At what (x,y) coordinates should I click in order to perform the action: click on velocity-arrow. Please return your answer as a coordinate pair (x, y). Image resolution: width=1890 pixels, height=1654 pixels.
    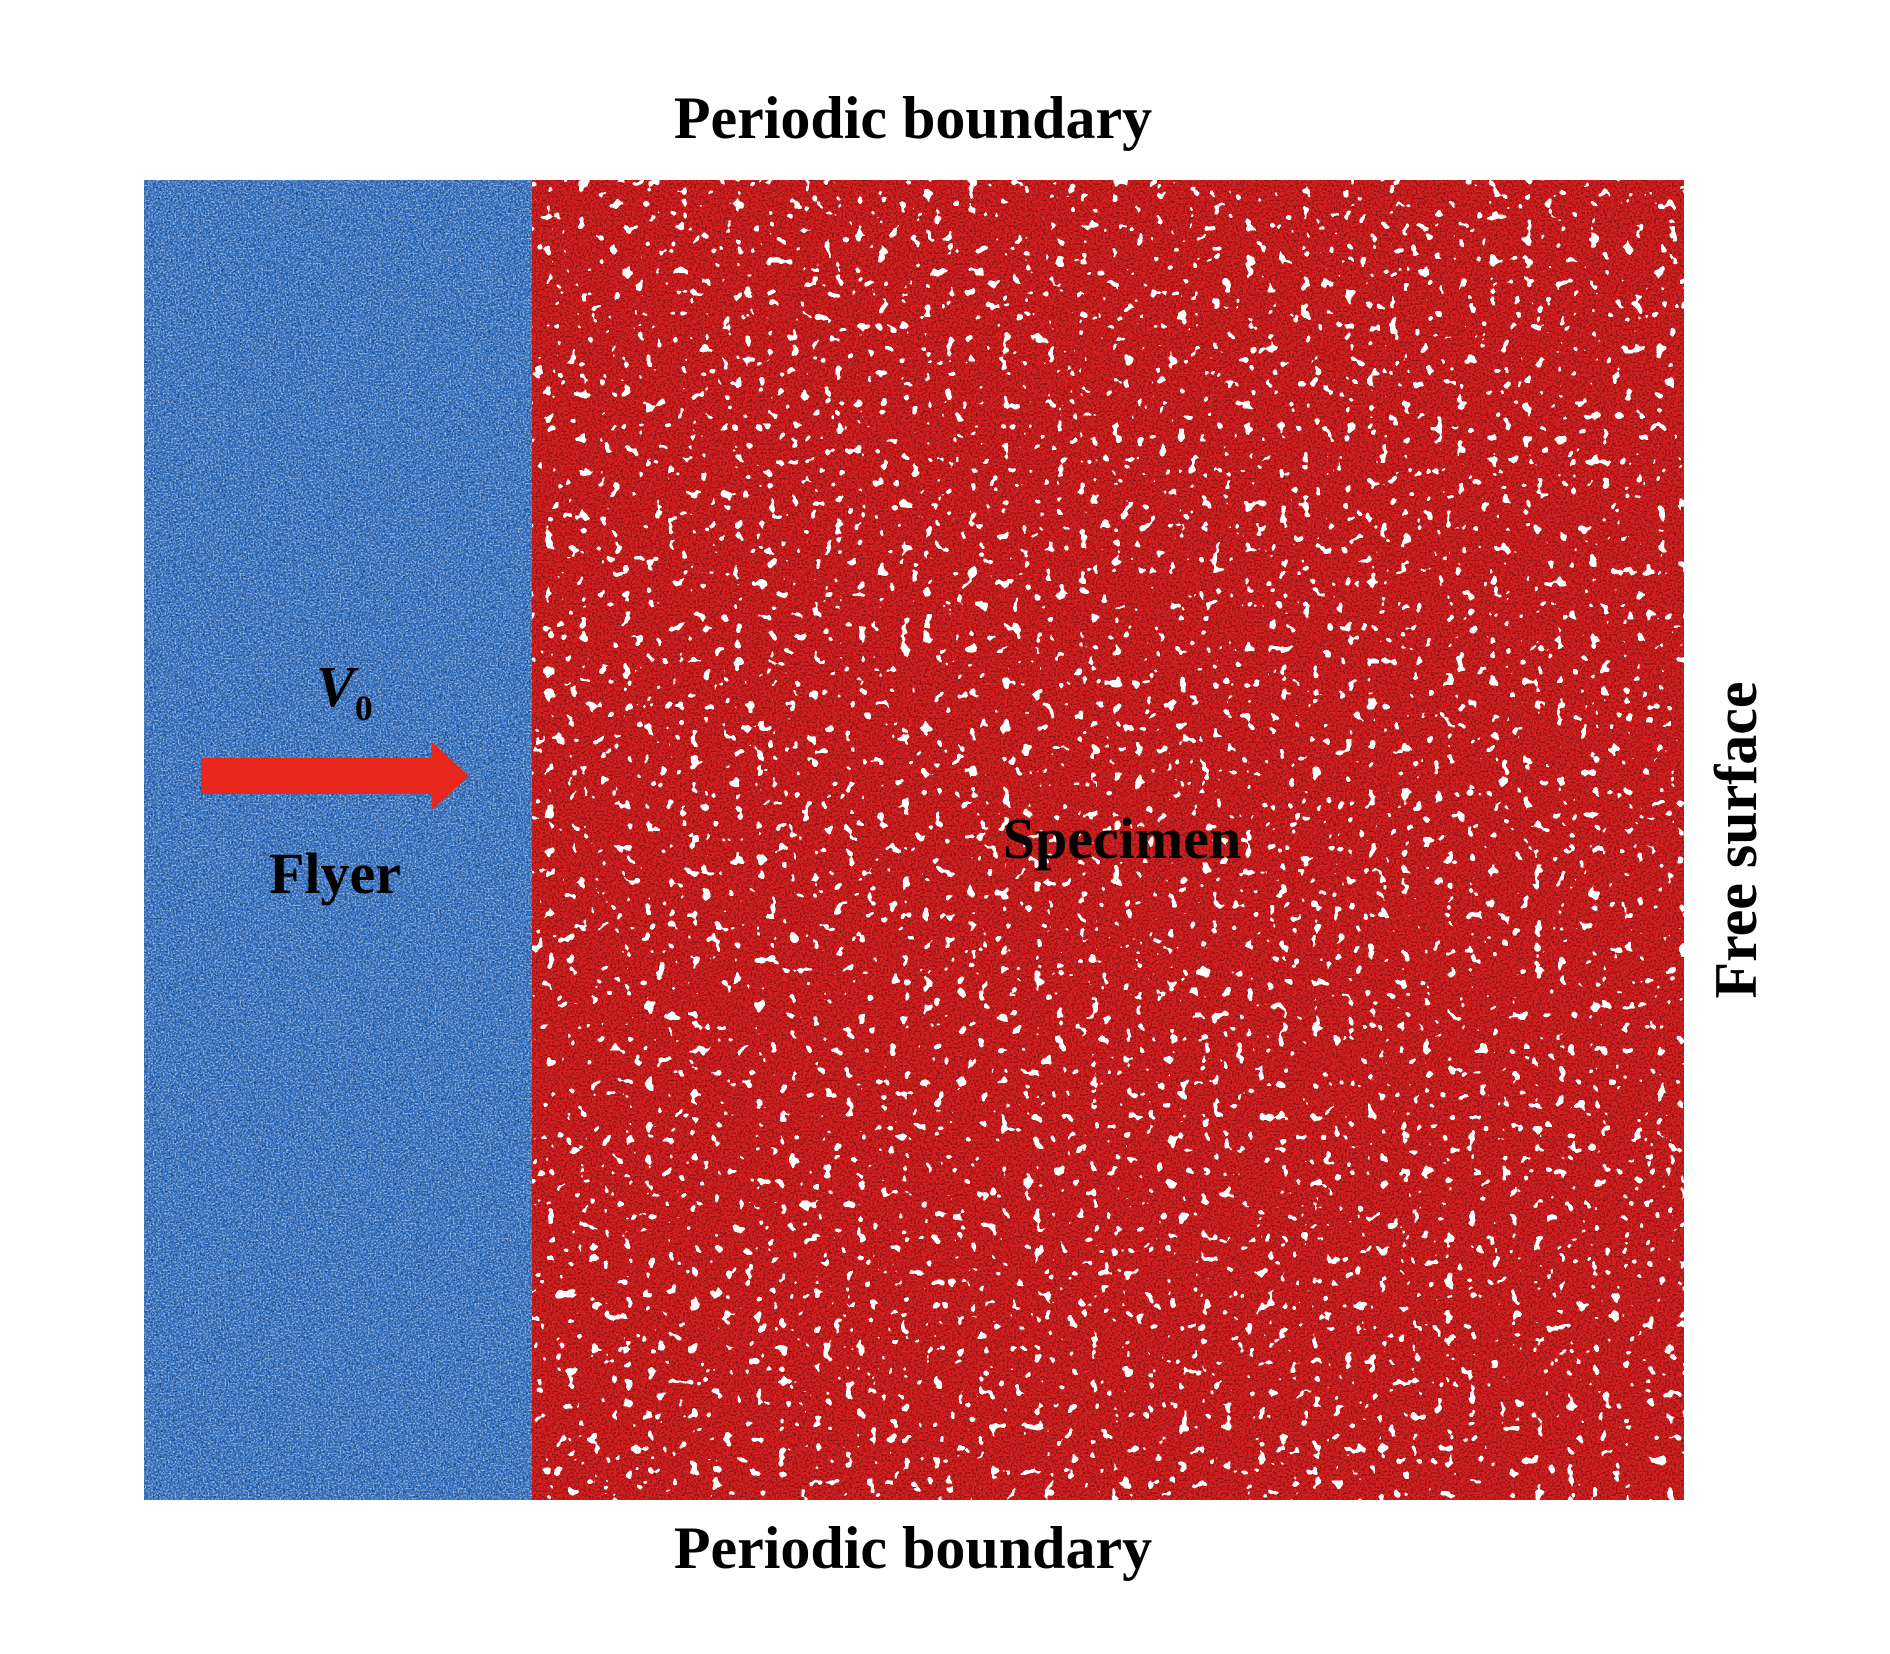
    Looking at the image, I should click on (335, 776).